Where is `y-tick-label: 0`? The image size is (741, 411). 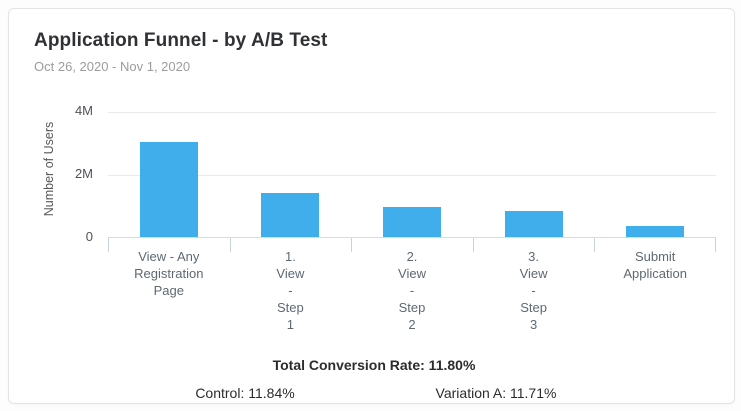
y-tick-label: 0 is located at coordinates (89, 236).